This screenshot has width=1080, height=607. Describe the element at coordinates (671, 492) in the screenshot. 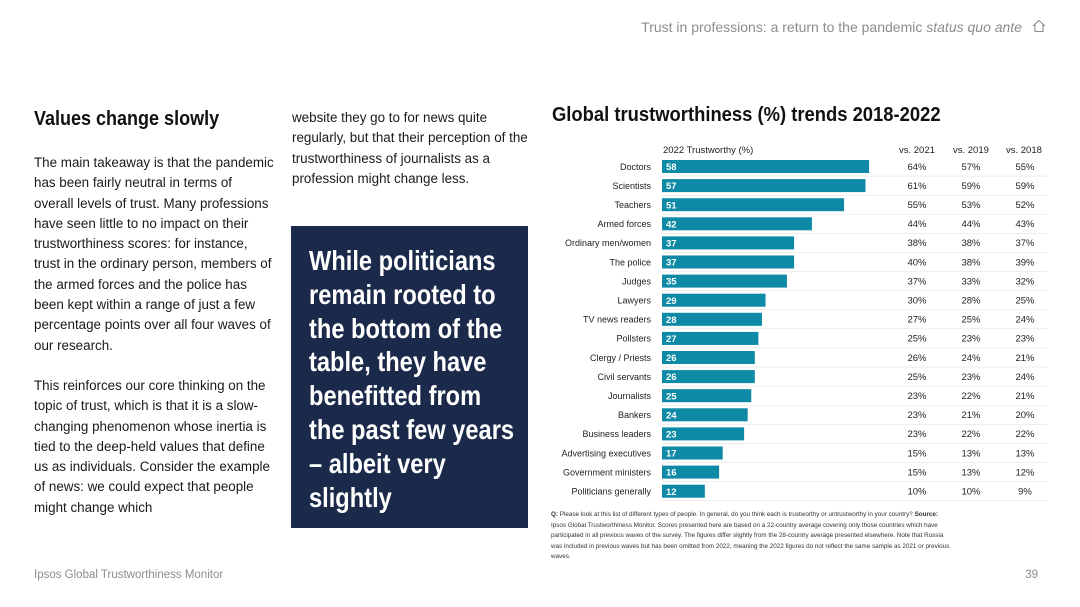

I see `bar-value-label: 12` at that location.